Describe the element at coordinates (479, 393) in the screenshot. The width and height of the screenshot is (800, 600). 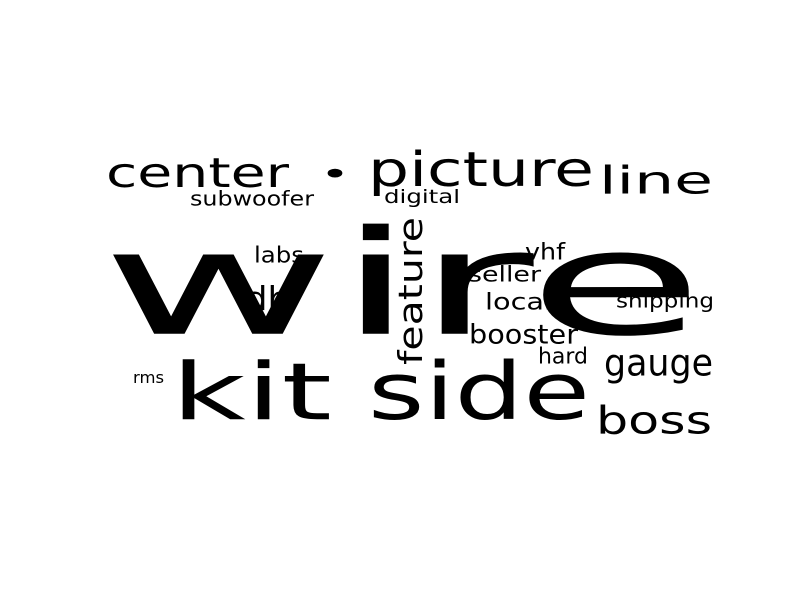
I see `word-side: side` at that location.